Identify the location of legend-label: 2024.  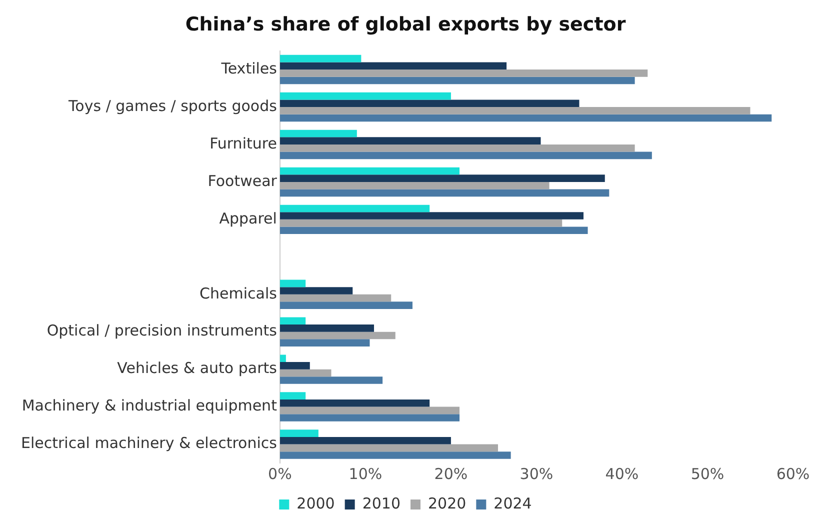
(513, 503).